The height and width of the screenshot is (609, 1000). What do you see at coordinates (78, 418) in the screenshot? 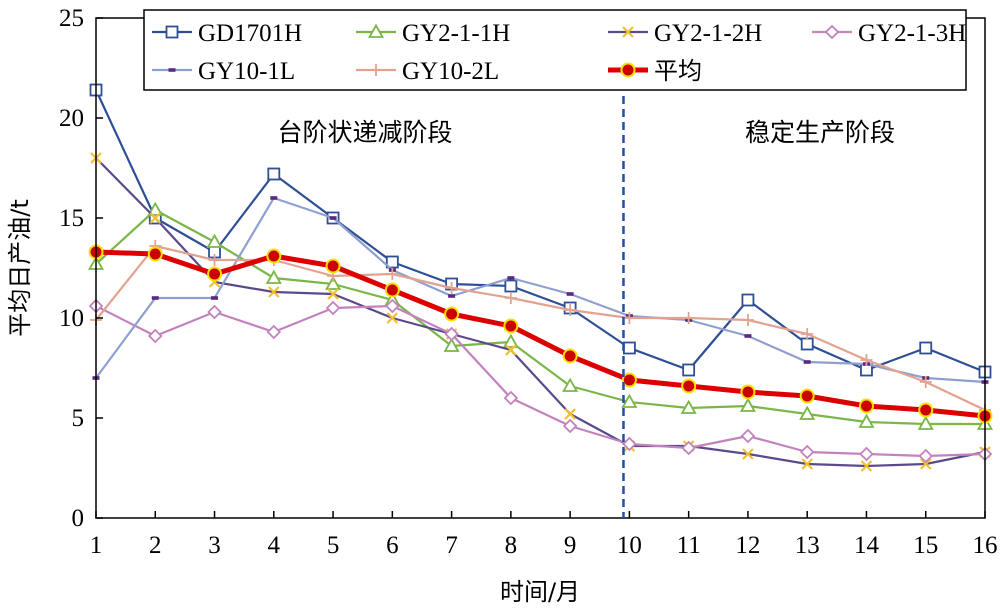
I see `y-tick-label: 5` at bounding box center [78, 418].